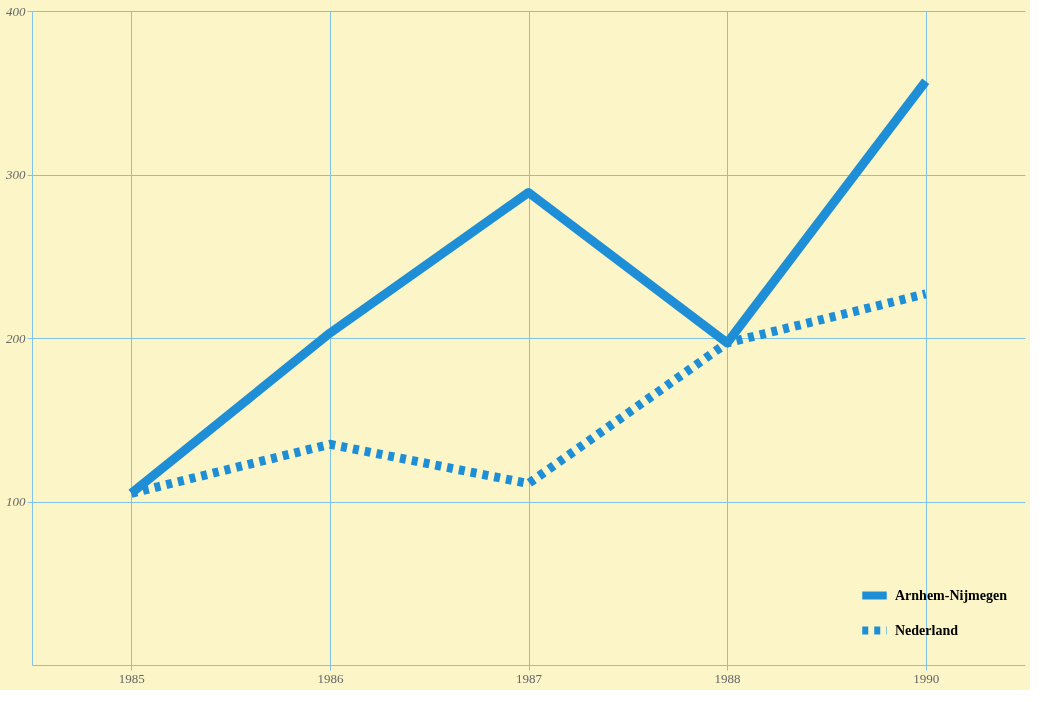  What do you see at coordinates (529, 678) in the screenshot?
I see `x-tick-label: 1987` at bounding box center [529, 678].